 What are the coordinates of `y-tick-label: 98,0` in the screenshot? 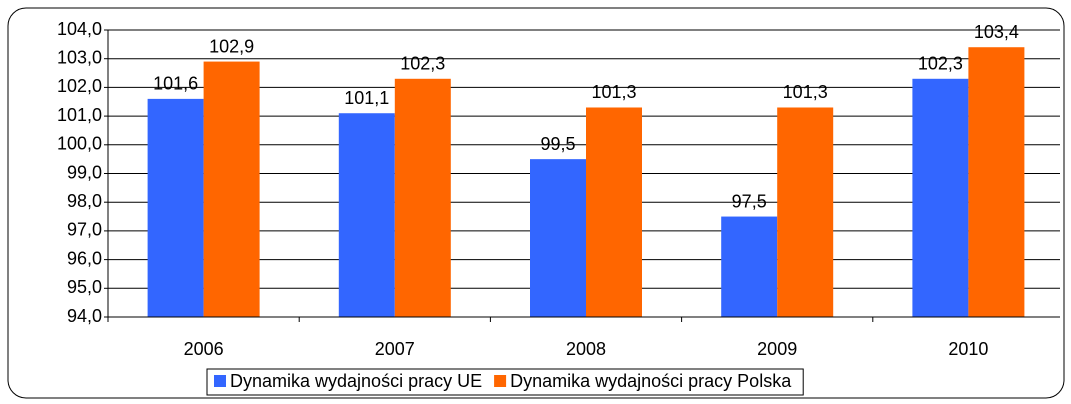 It's located at (84, 201).